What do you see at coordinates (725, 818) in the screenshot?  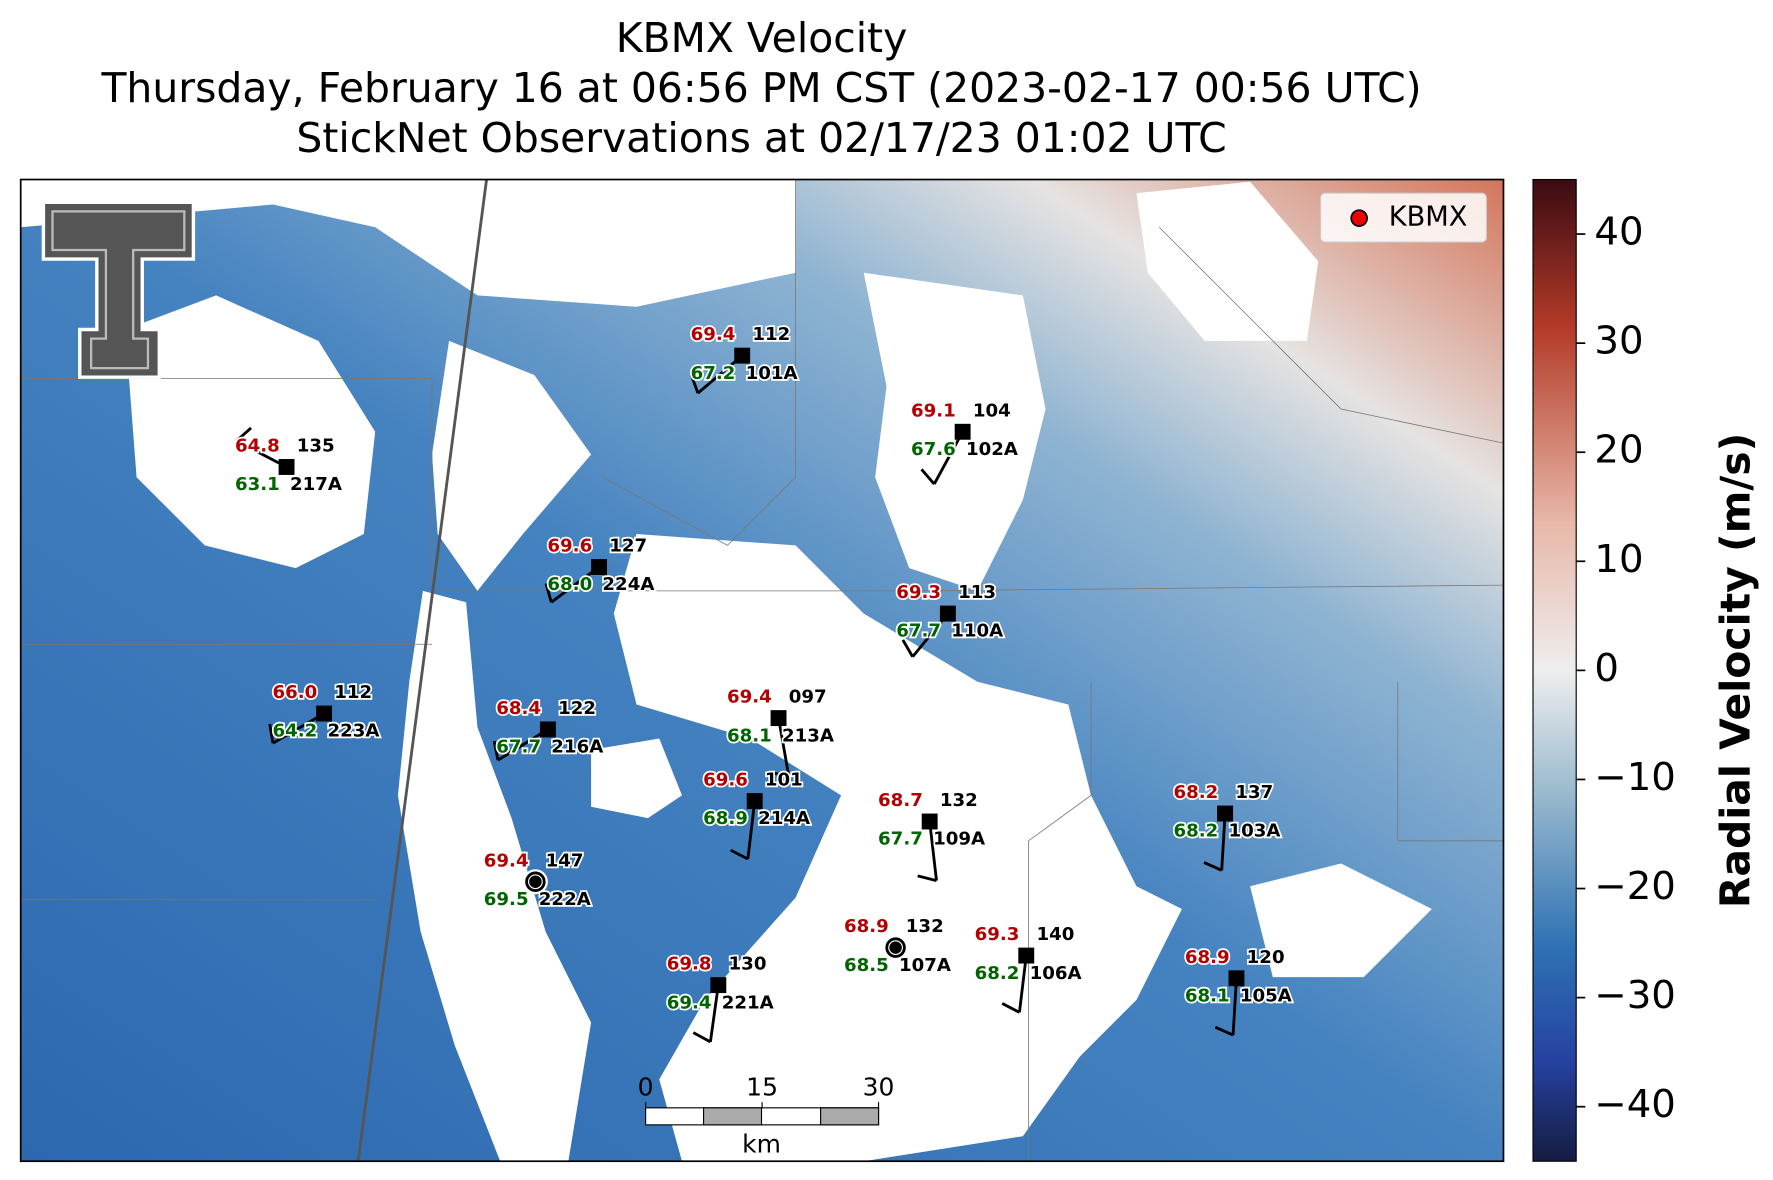 I see `dewpoint: 68.9` at bounding box center [725, 818].